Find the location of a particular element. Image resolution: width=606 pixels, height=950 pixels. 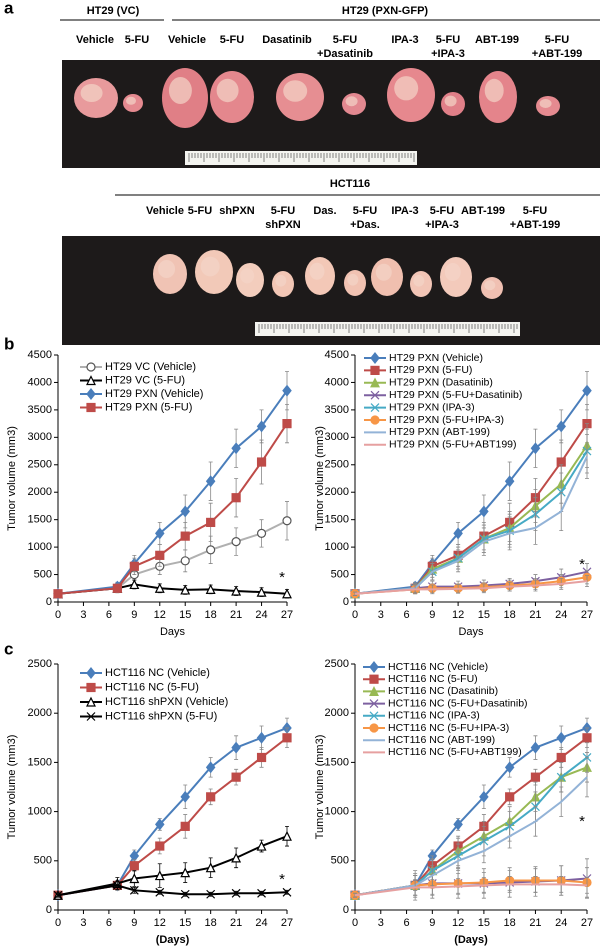

x-axis-label: (Days) is located at coordinates (173, 940).